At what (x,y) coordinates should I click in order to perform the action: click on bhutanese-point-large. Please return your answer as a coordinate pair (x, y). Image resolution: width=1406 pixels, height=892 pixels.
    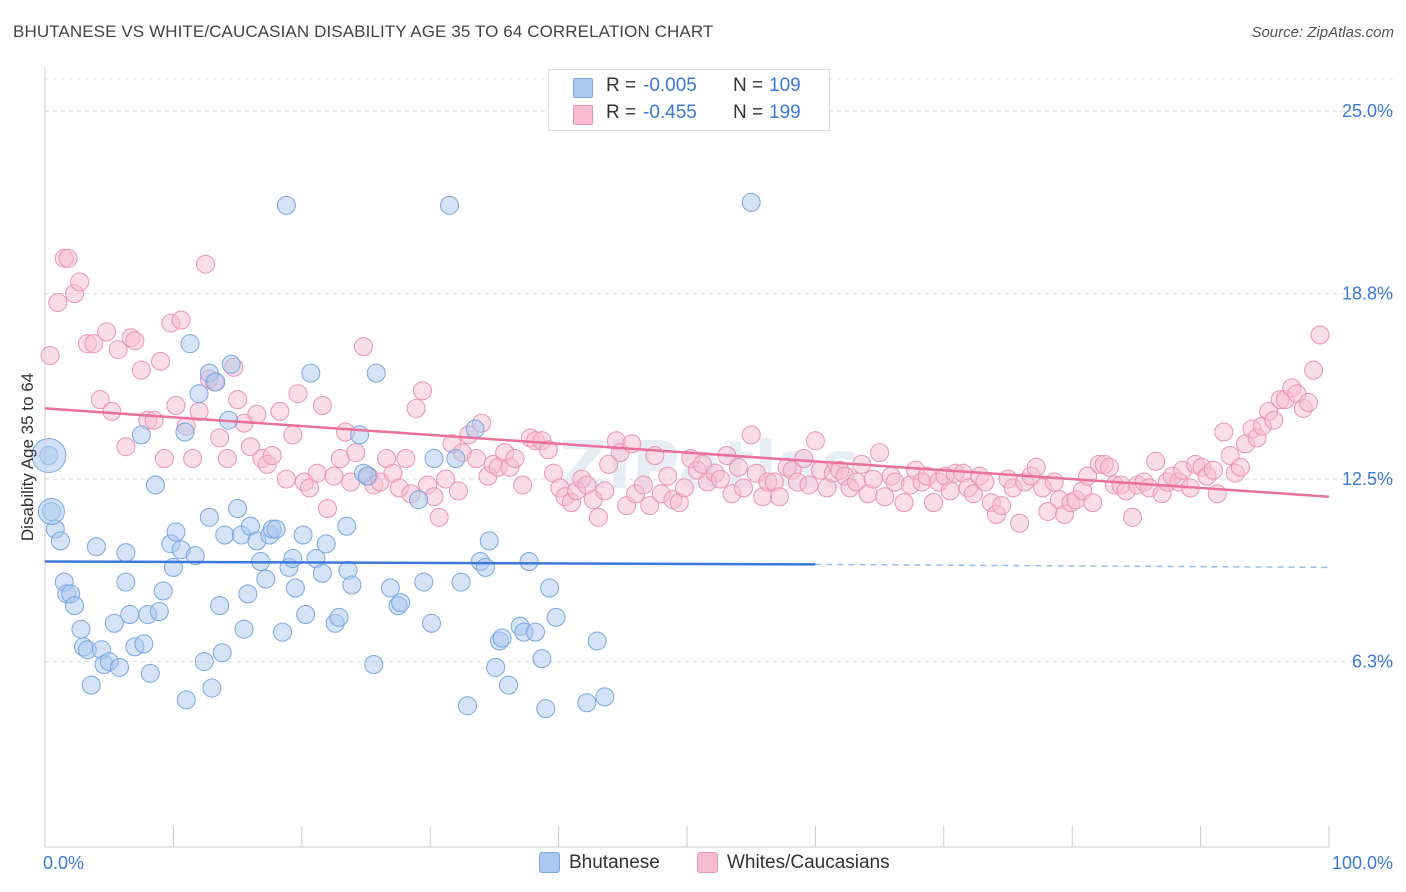
    Looking at the image, I should click on (49, 456).